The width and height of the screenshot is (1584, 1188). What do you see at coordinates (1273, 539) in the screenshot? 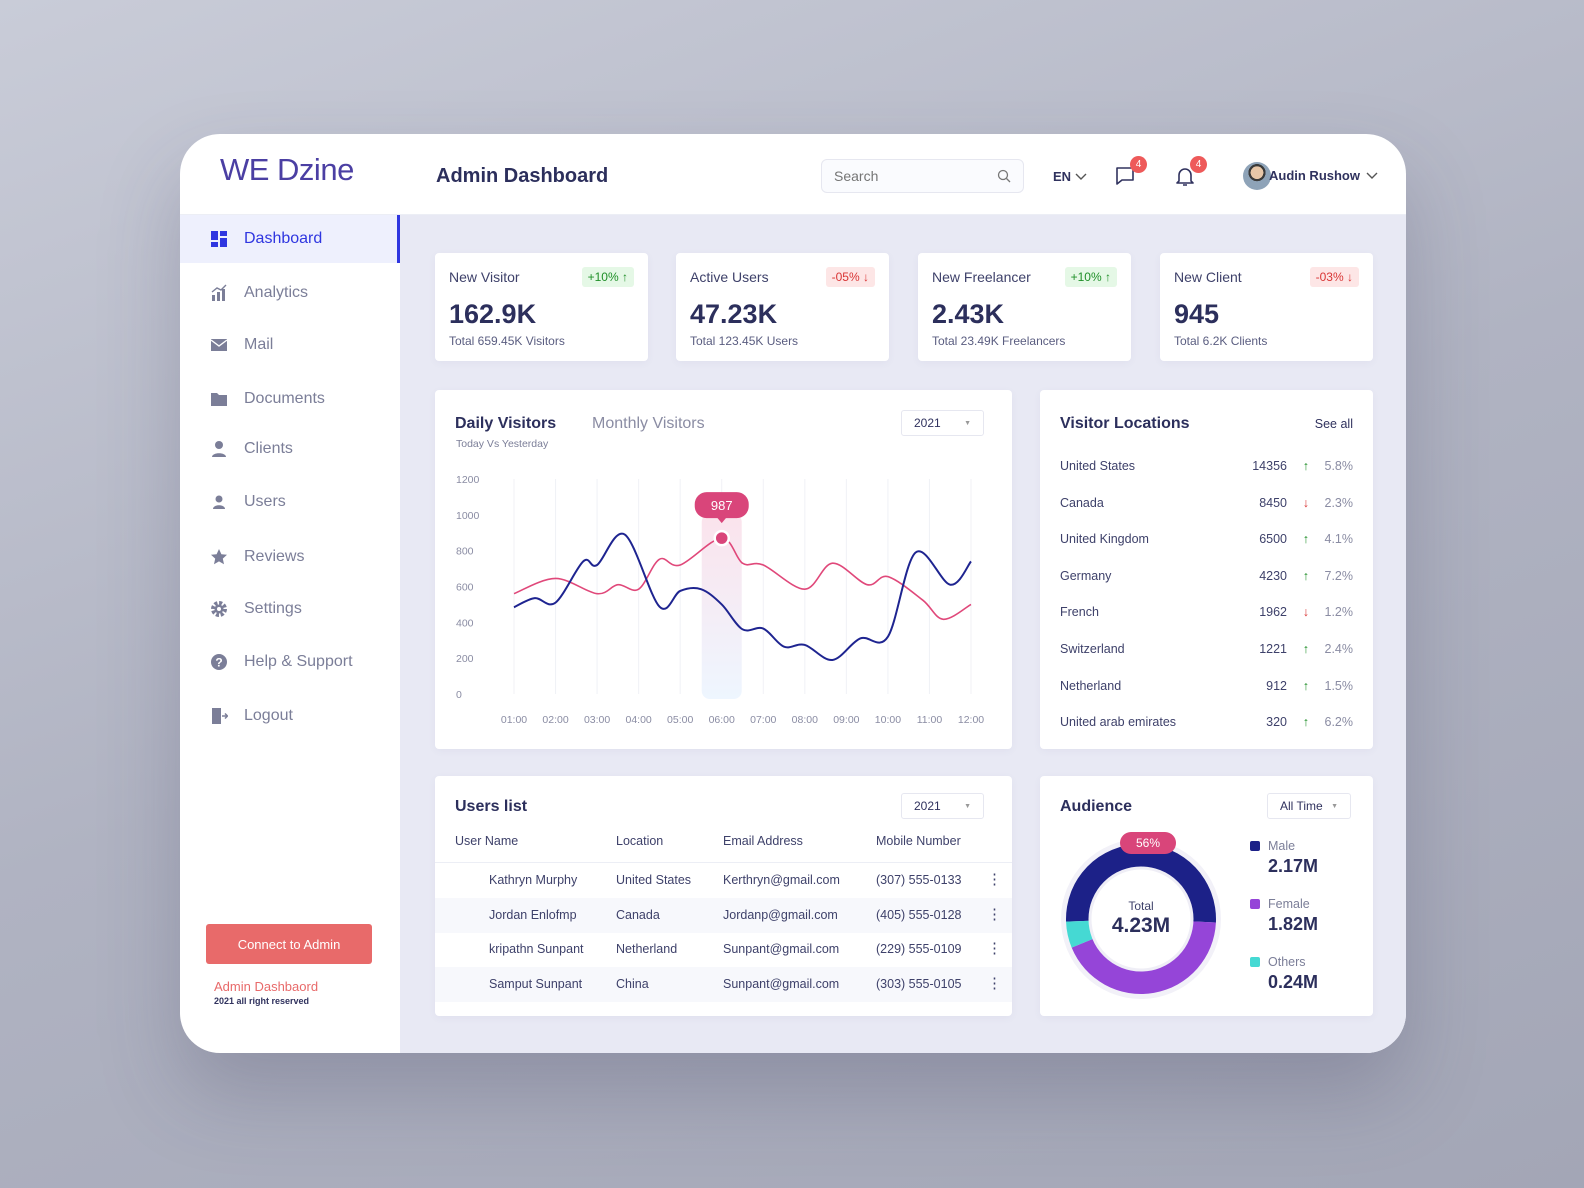
I see `visitor-count: 6500` at bounding box center [1273, 539].